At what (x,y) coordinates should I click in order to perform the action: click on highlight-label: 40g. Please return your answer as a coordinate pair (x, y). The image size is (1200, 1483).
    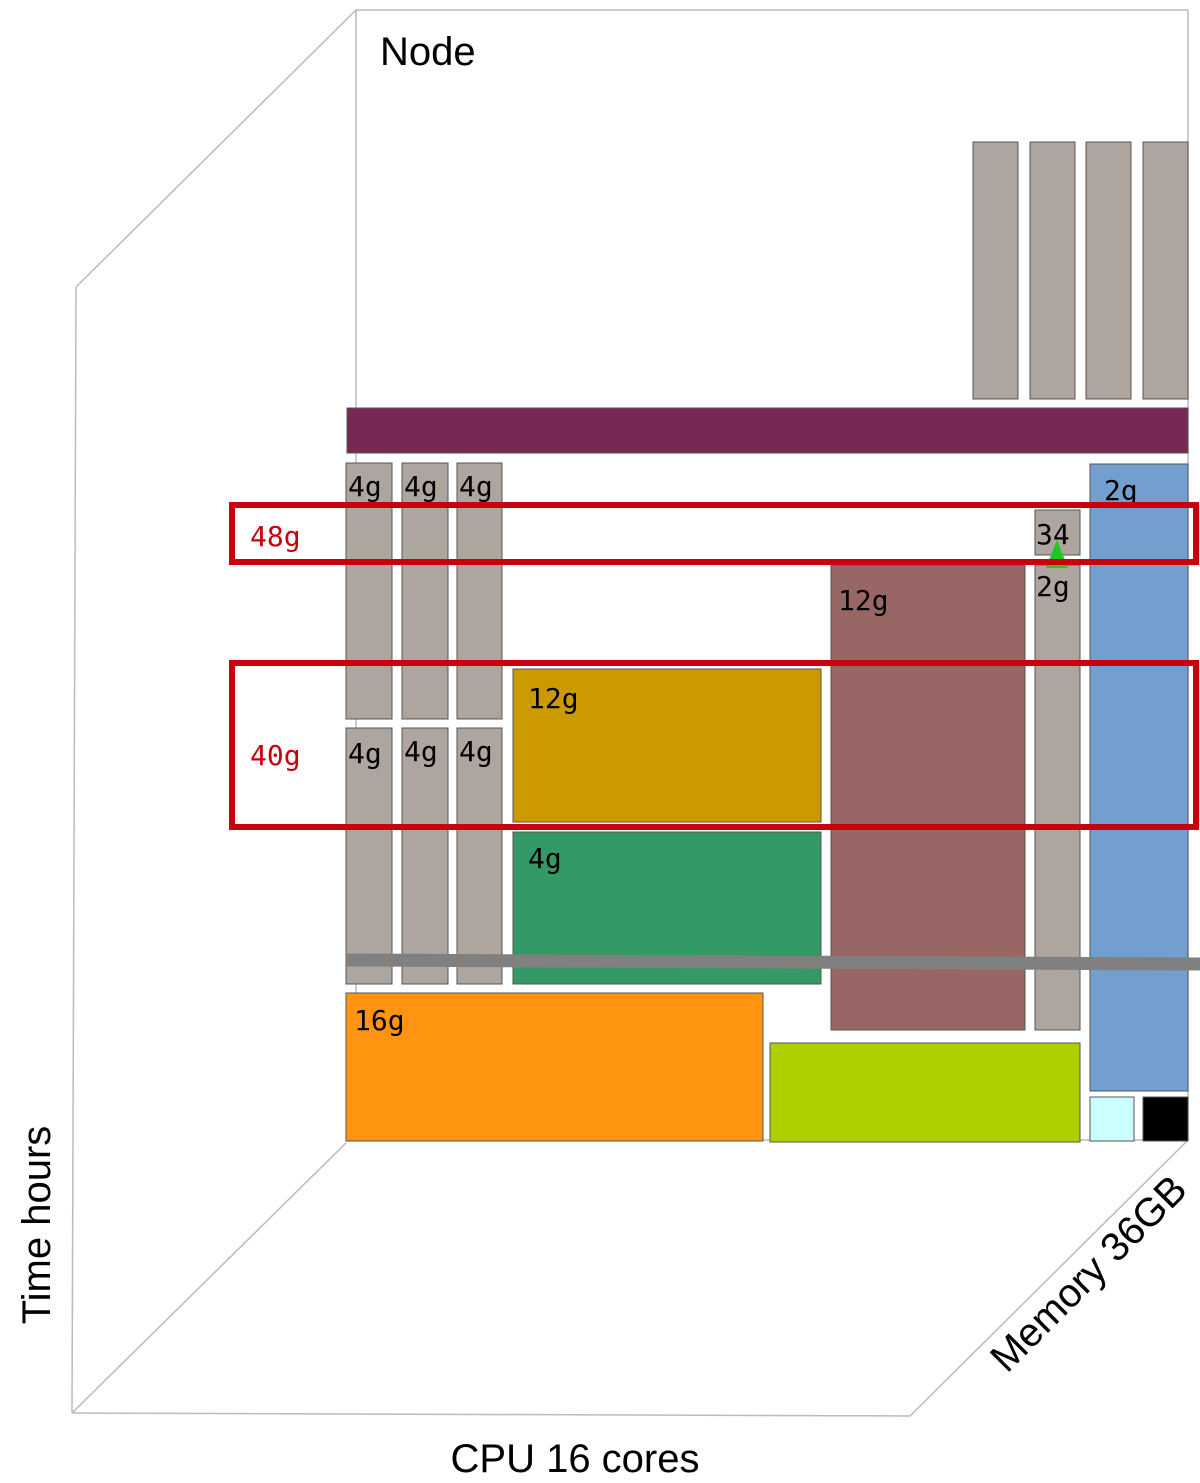
    Looking at the image, I should click on (275, 755).